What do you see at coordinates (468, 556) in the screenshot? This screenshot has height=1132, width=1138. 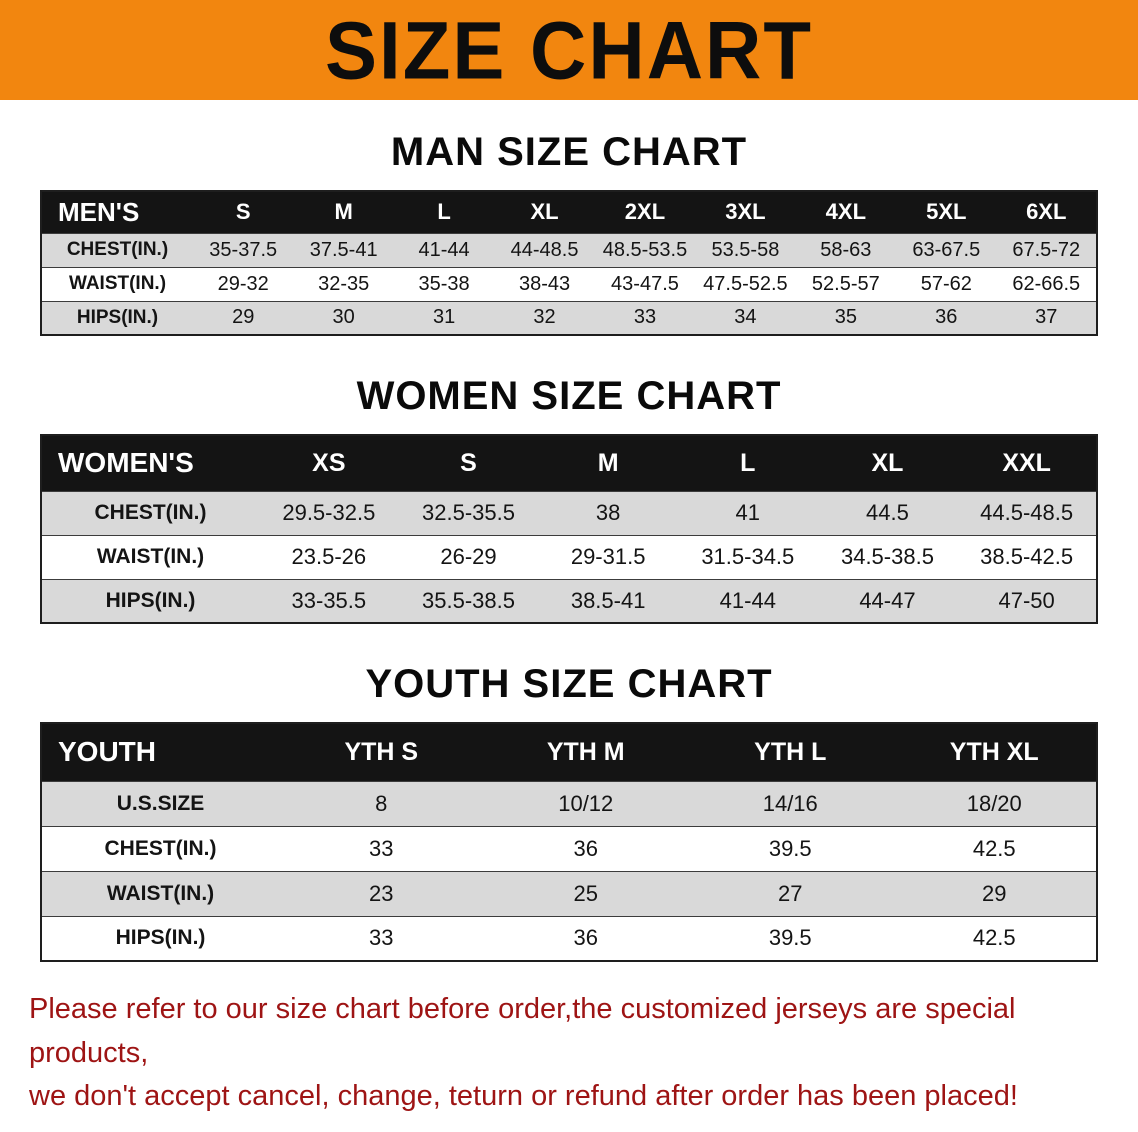 I see `size-value: 26-29` at bounding box center [468, 556].